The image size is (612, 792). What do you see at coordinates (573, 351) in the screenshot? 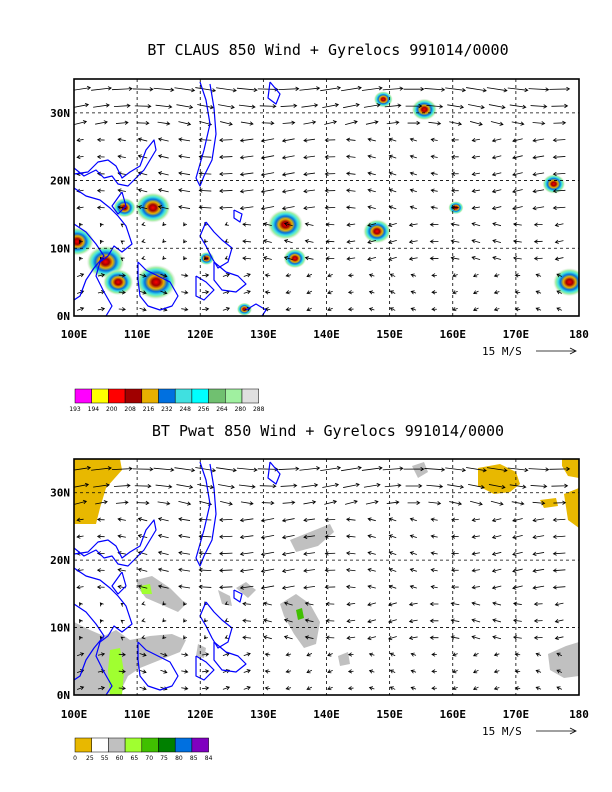
I see `reference-arrow-head` at bounding box center [573, 351].